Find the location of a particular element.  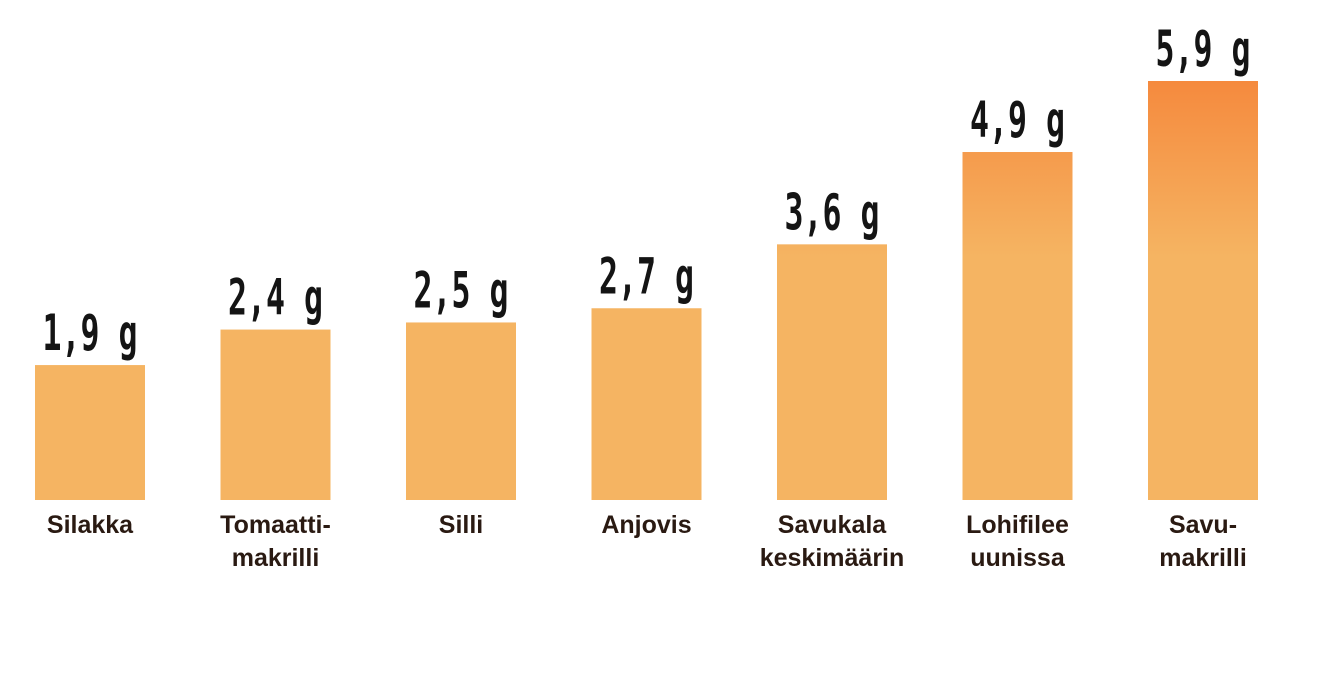

category-label-4: Anjovis is located at coordinates (646, 525).